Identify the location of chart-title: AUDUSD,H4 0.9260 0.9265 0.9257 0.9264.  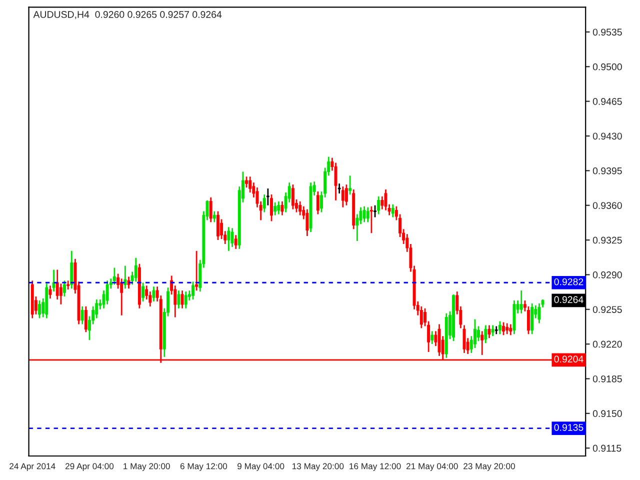
(127, 15).